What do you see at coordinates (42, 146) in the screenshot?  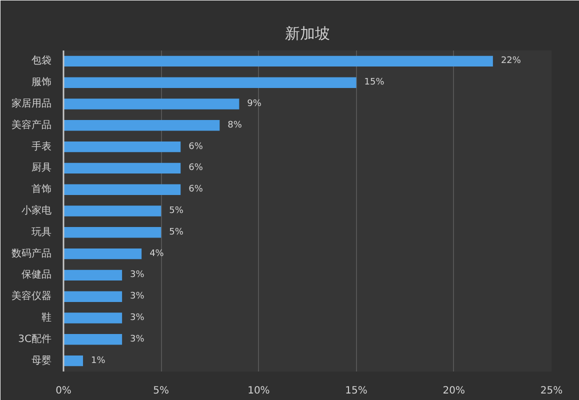 I see `y-tick-label: 手表` at bounding box center [42, 146].